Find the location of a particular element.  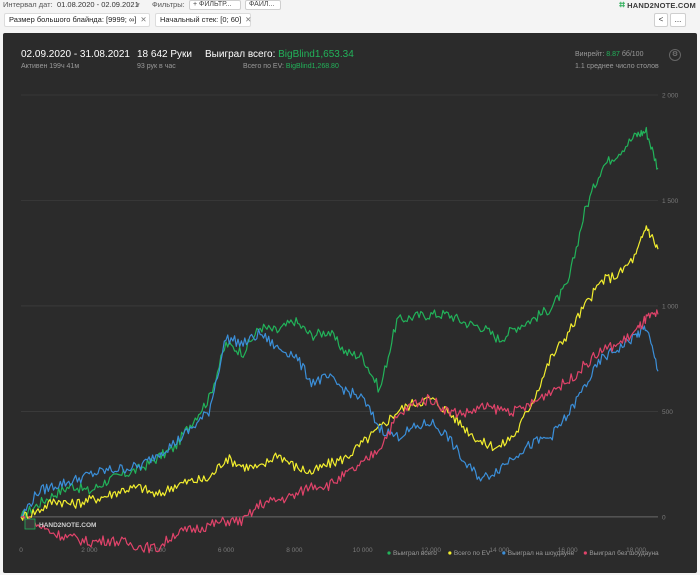

brand-icon is located at coordinates (30, 524).